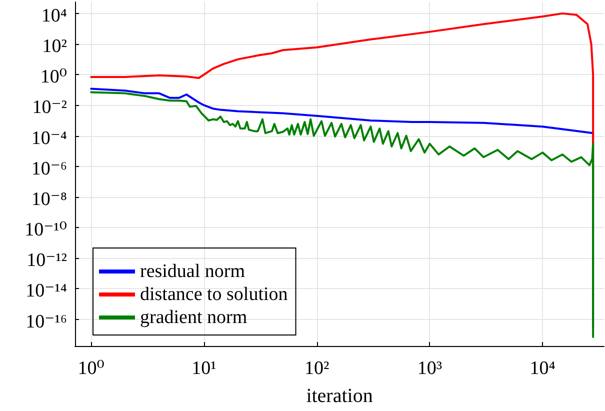 The height and width of the screenshot is (411, 605). Describe the element at coordinates (50, 107) in the screenshot. I see `y-tick-label: 10⁻²` at that location.